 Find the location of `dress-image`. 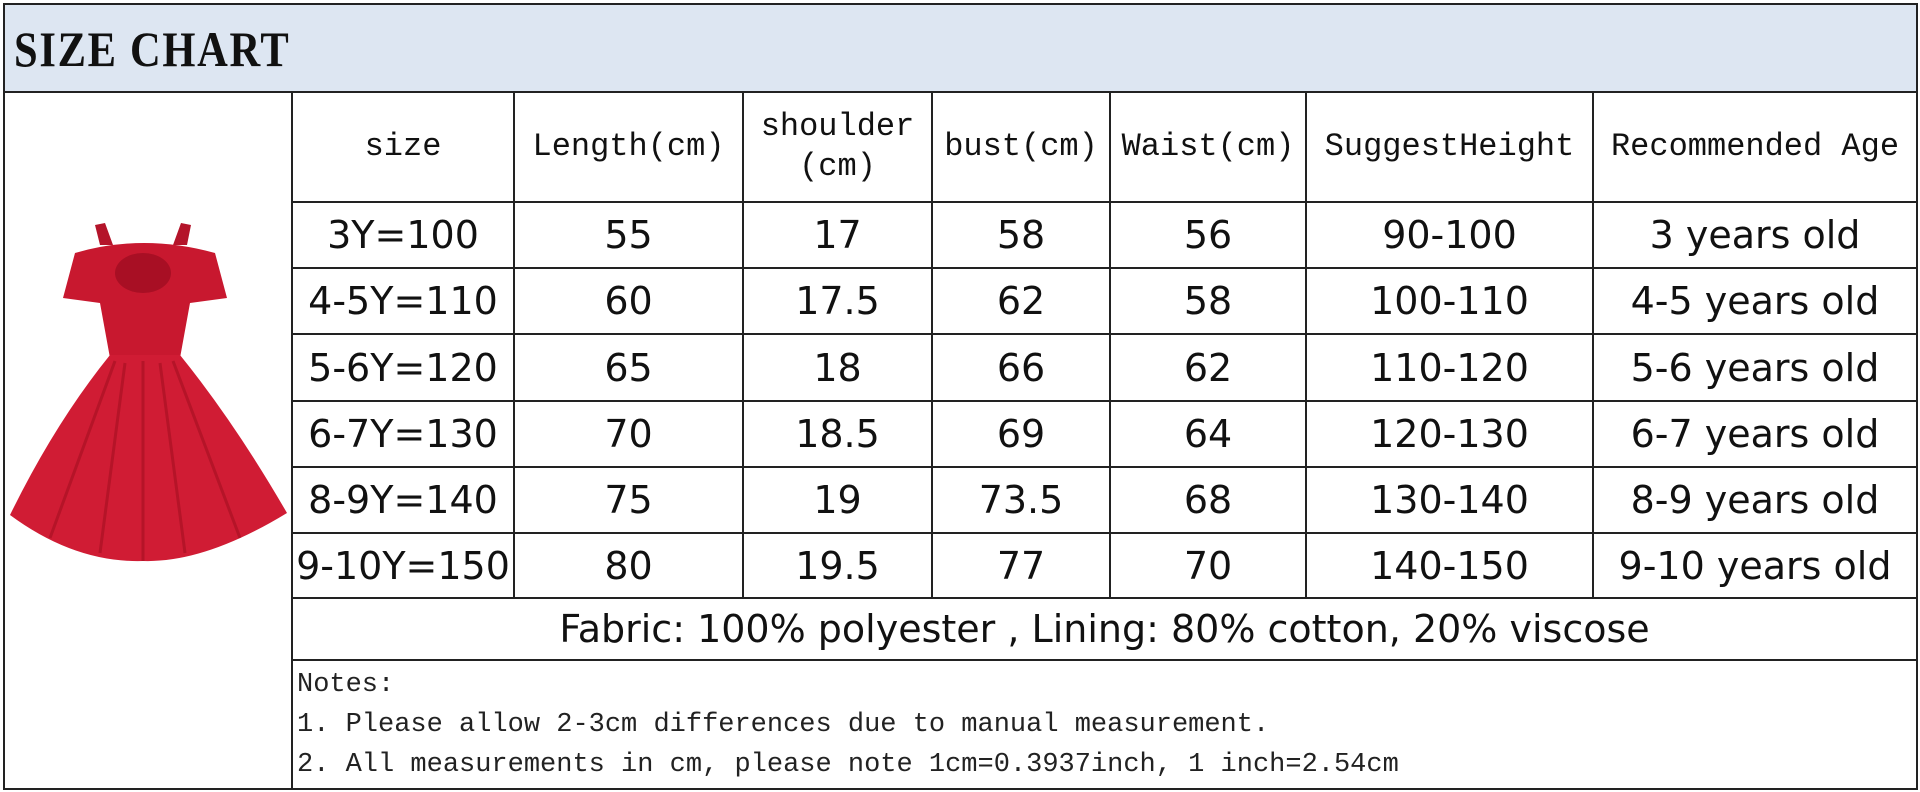

dress-image is located at coordinates (148, 392).